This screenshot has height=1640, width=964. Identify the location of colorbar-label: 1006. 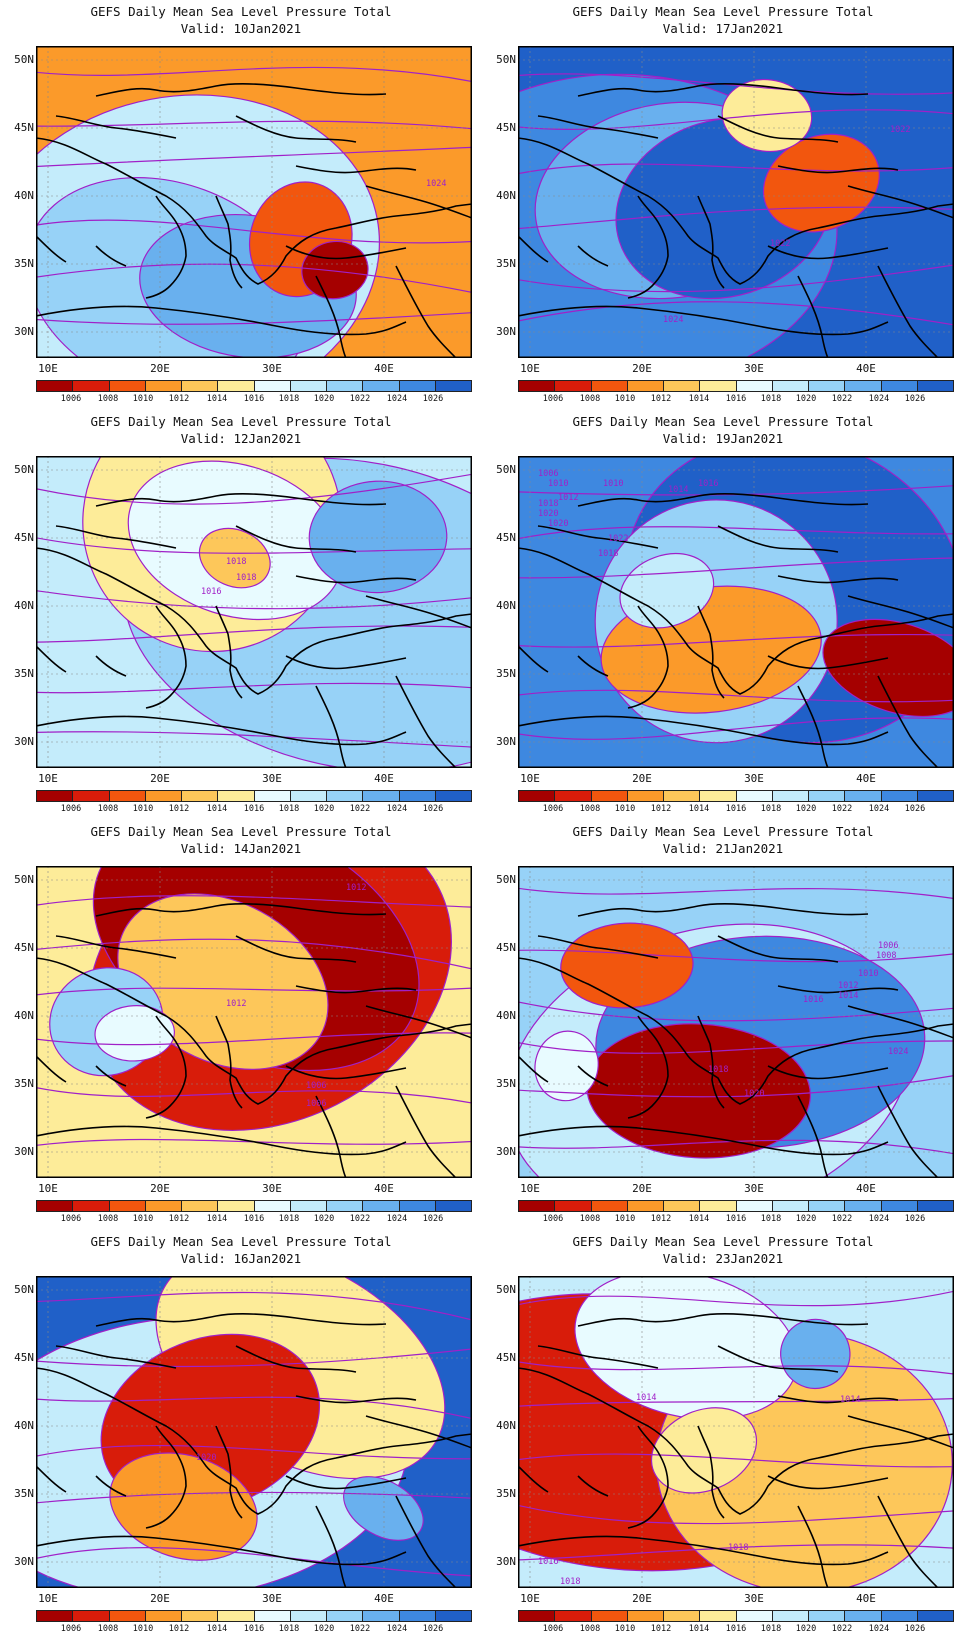
(553, 399).